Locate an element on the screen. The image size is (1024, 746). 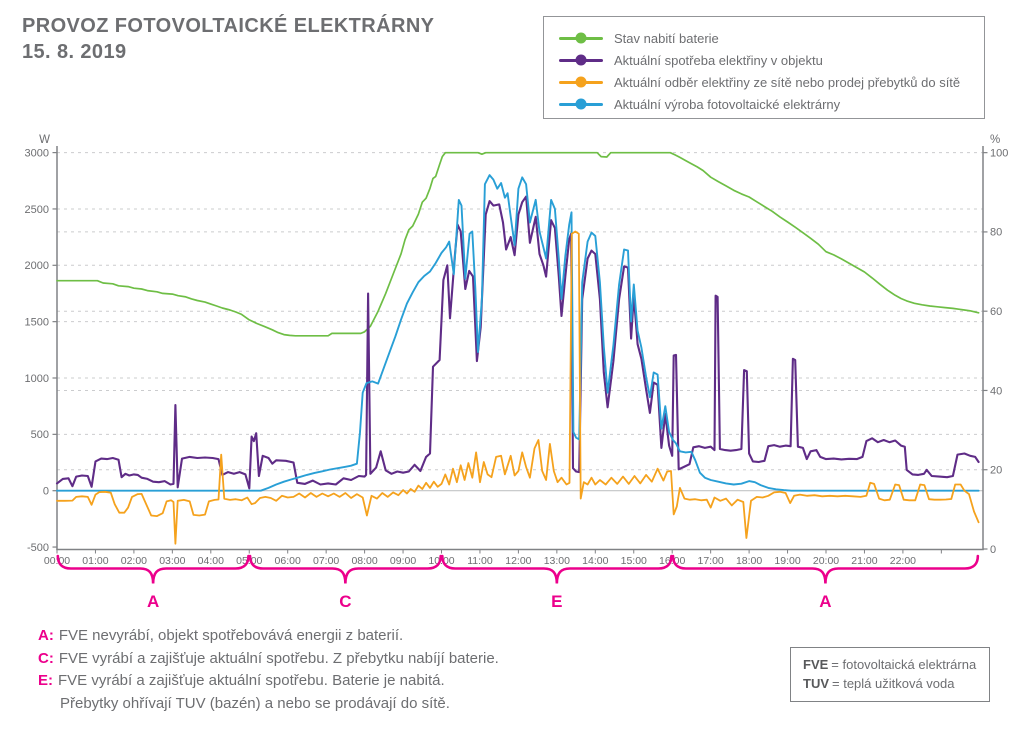
note-prefix-e: E: is located at coordinates (45, 680).